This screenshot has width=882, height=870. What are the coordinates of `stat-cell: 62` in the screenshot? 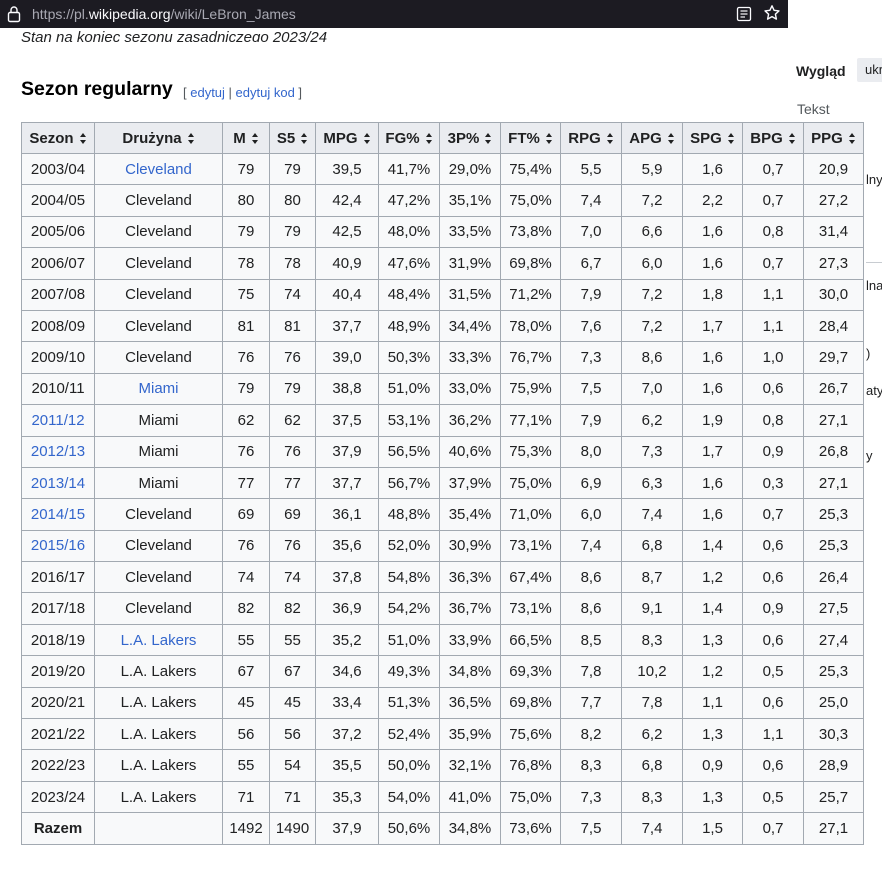 It's located at (292, 420).